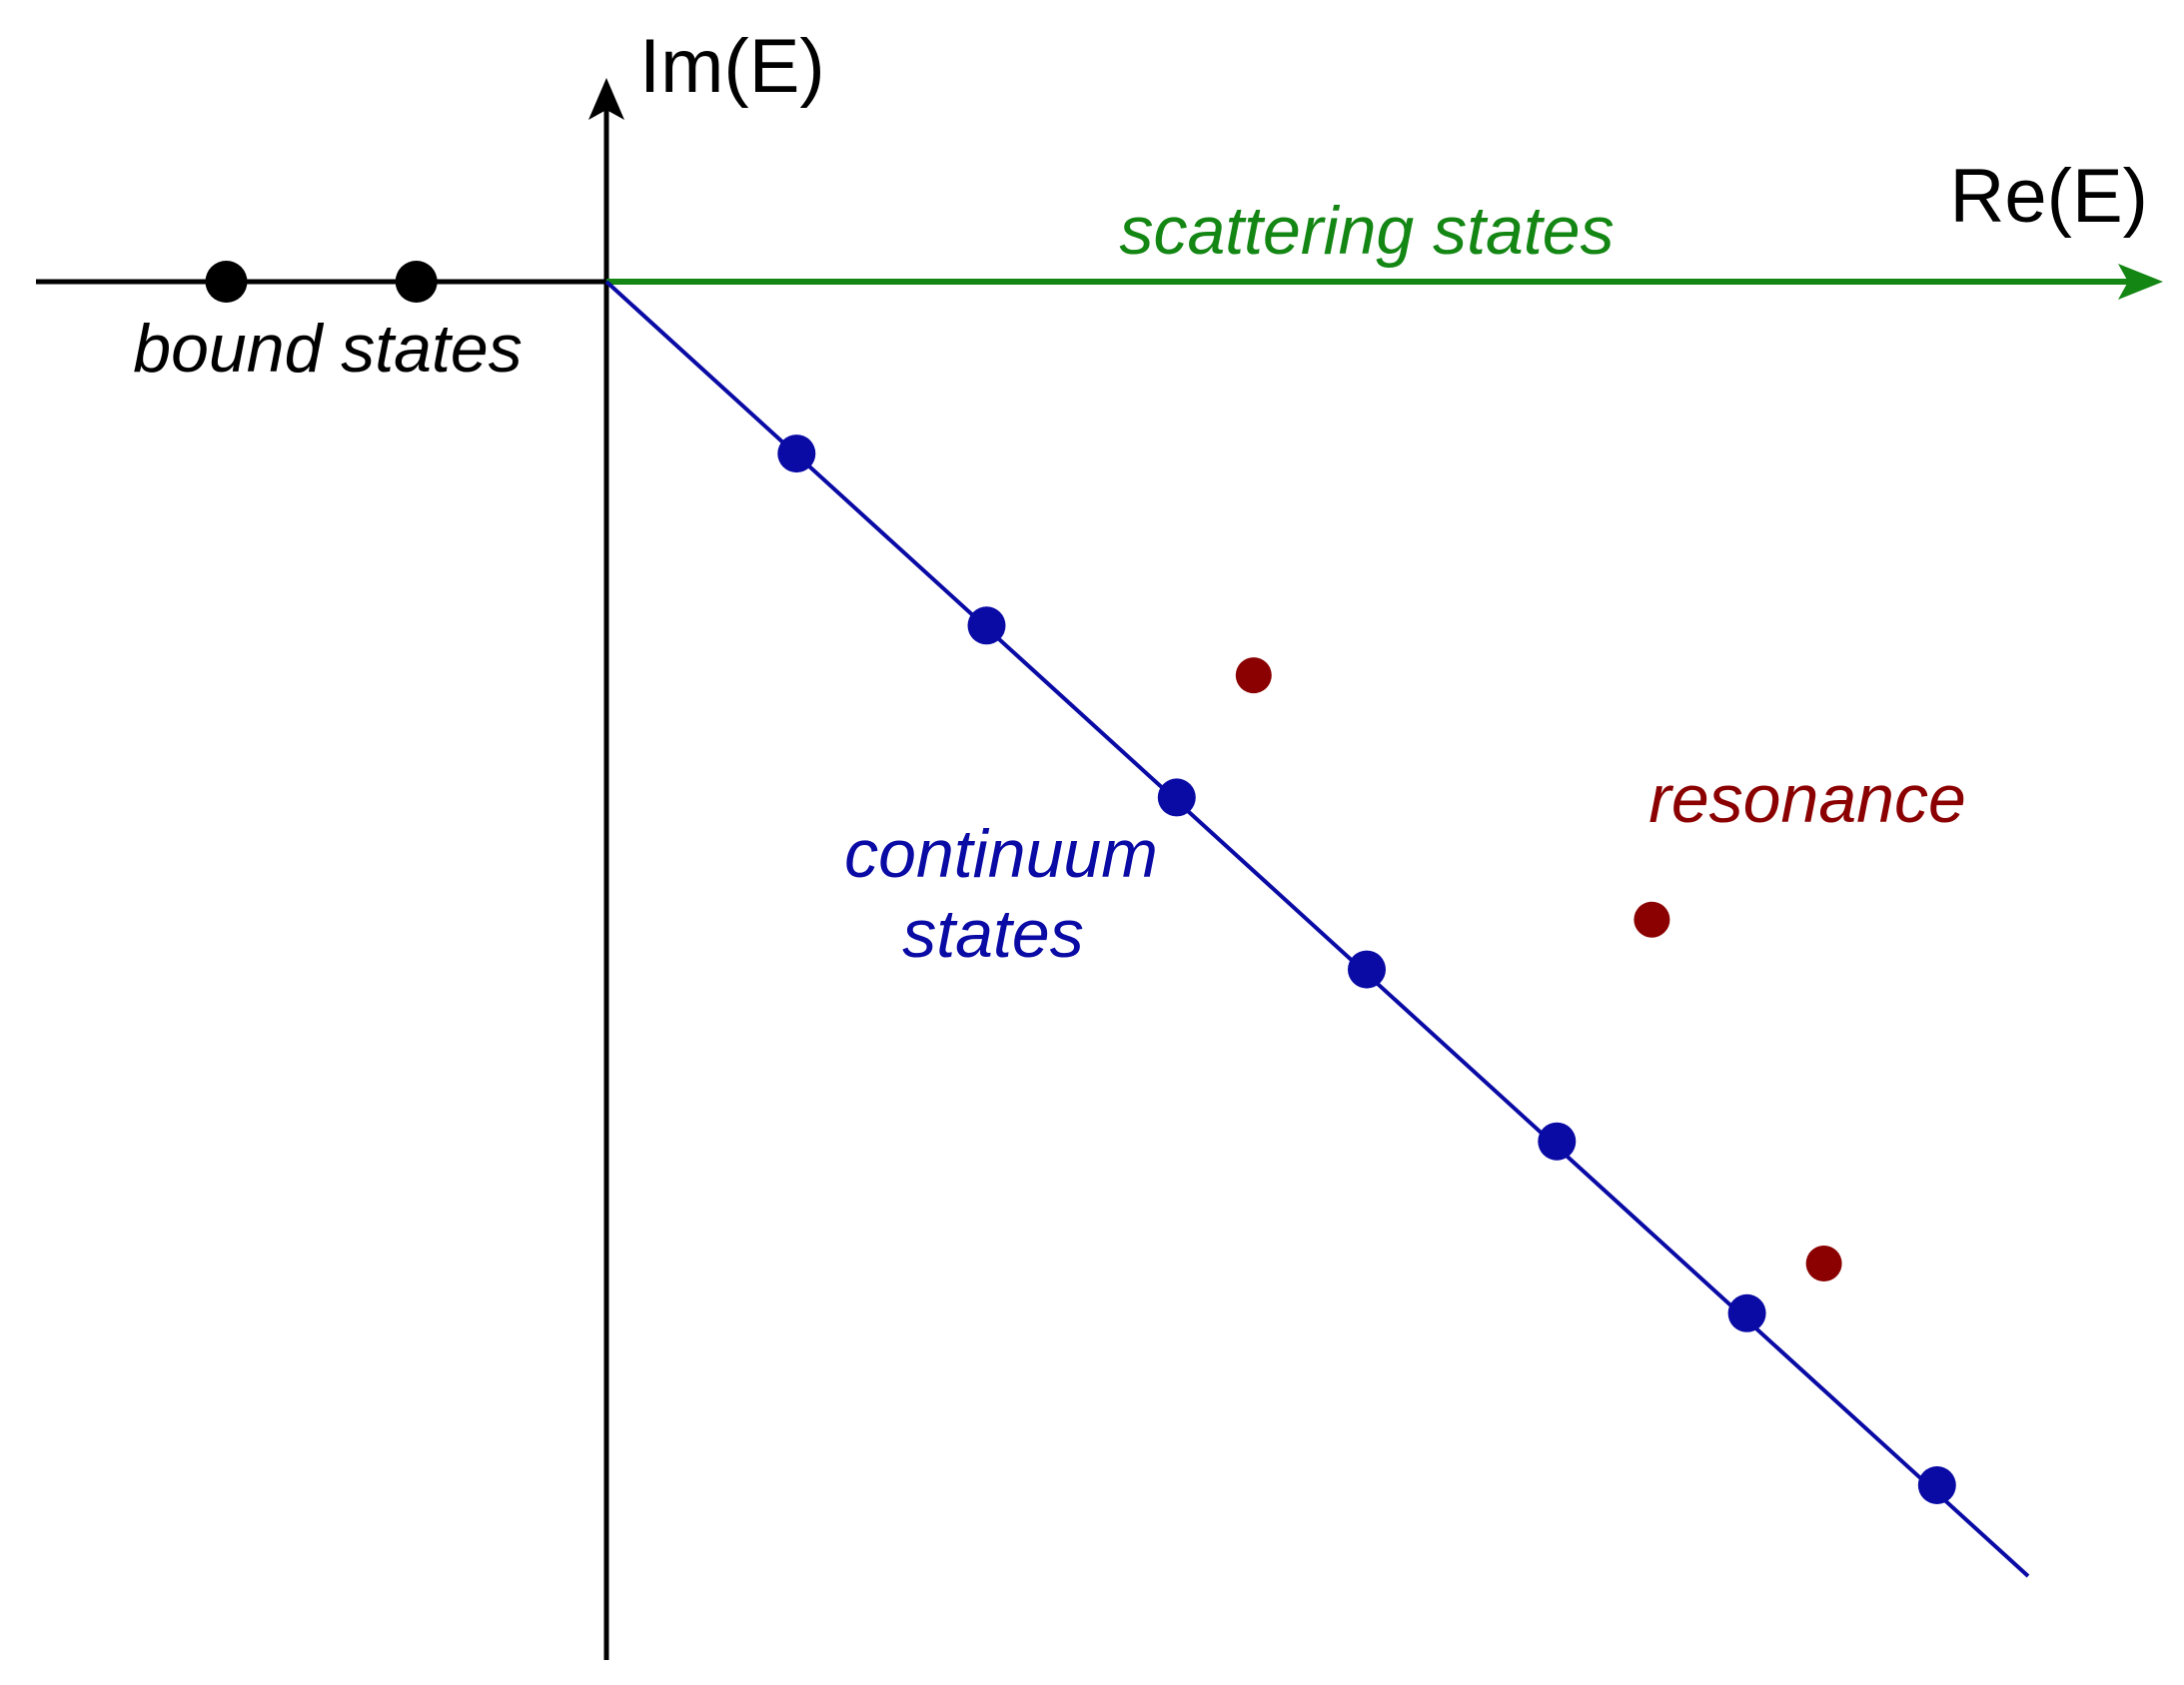 This screenshot has width=2184, height=1685. Describe the element at coordinates (1807, 799) in the screenshot. I see `resonance-label: resonance` at that location.